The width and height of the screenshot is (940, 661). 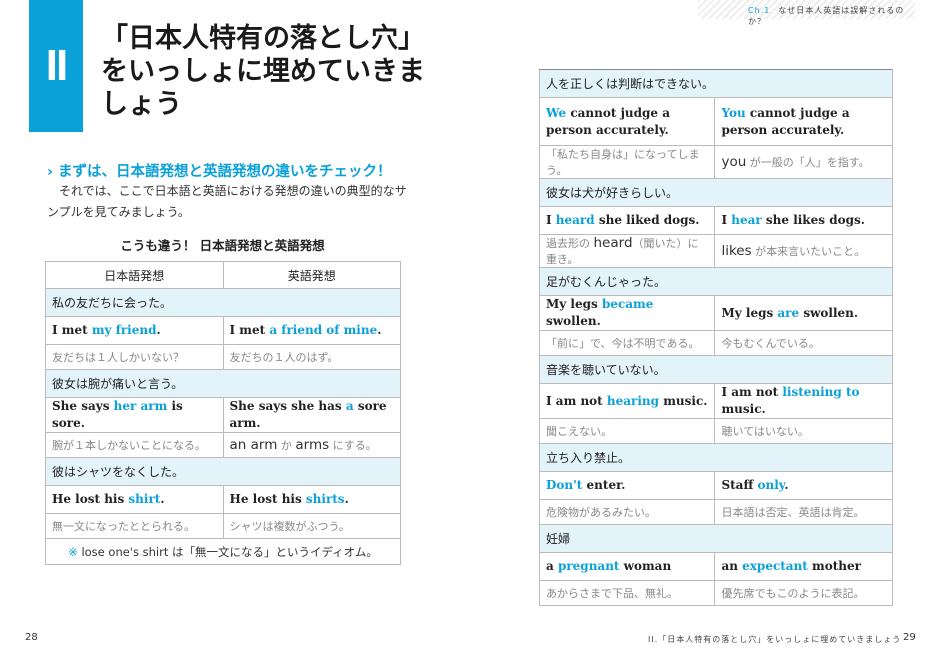 I want to click on highlighted-phrase: her arm, so click(x=140, y=406).